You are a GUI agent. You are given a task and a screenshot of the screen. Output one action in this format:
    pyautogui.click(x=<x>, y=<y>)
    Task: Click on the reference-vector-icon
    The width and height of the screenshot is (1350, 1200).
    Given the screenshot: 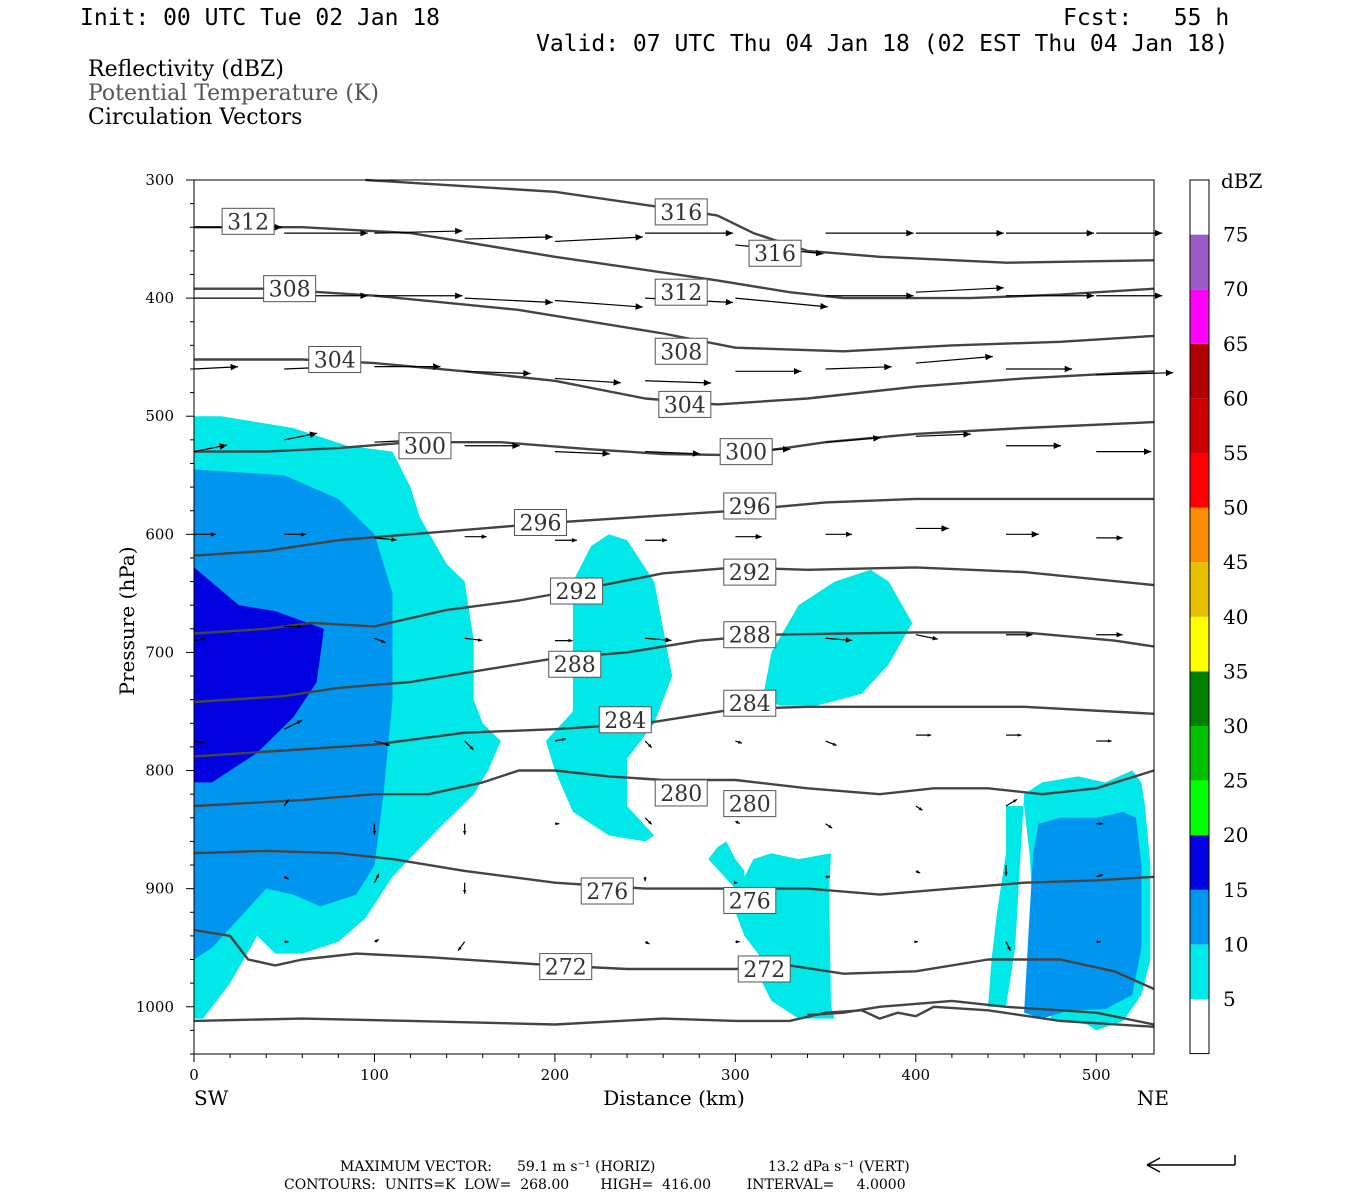 What is the action you would take?
    pyautogui.click(x=1191, y=1164)
    